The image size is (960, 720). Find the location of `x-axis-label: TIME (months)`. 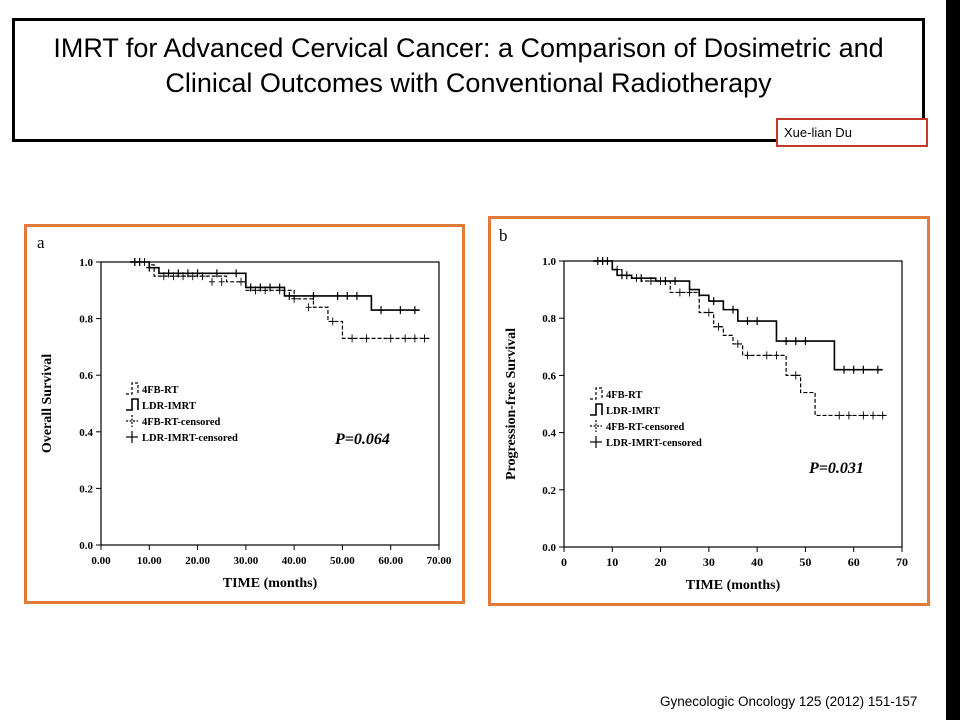

x-axis-label: TIME (months) is located at coordinates (733, 585).